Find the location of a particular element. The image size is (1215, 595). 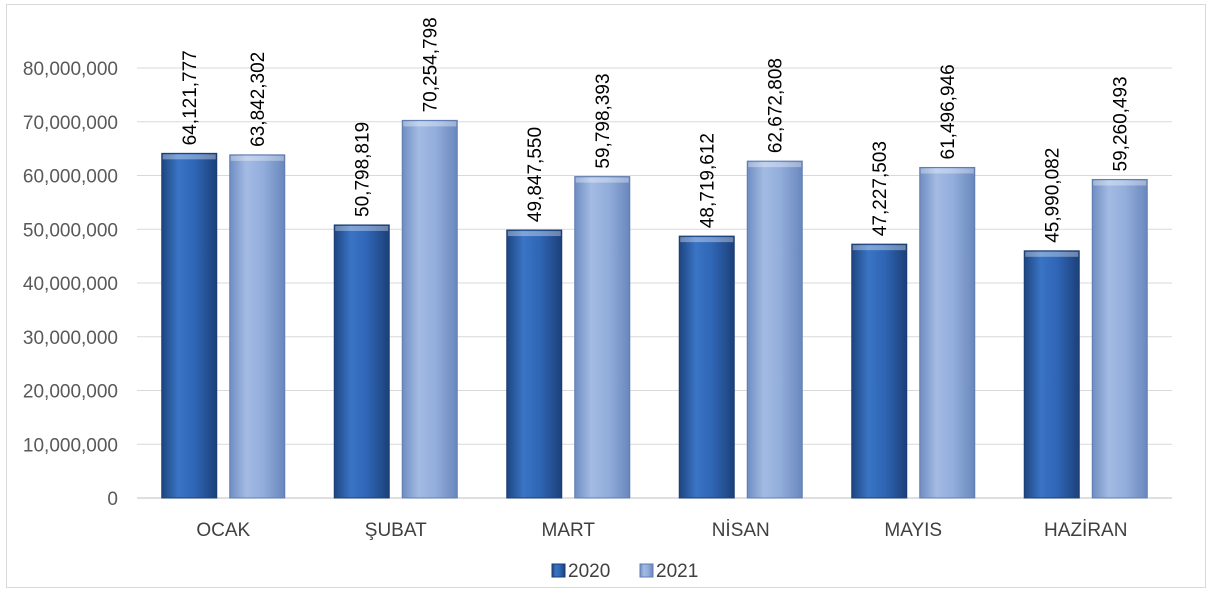

y-tick-label: 50,000,000 is located at coordinates (70, 230).